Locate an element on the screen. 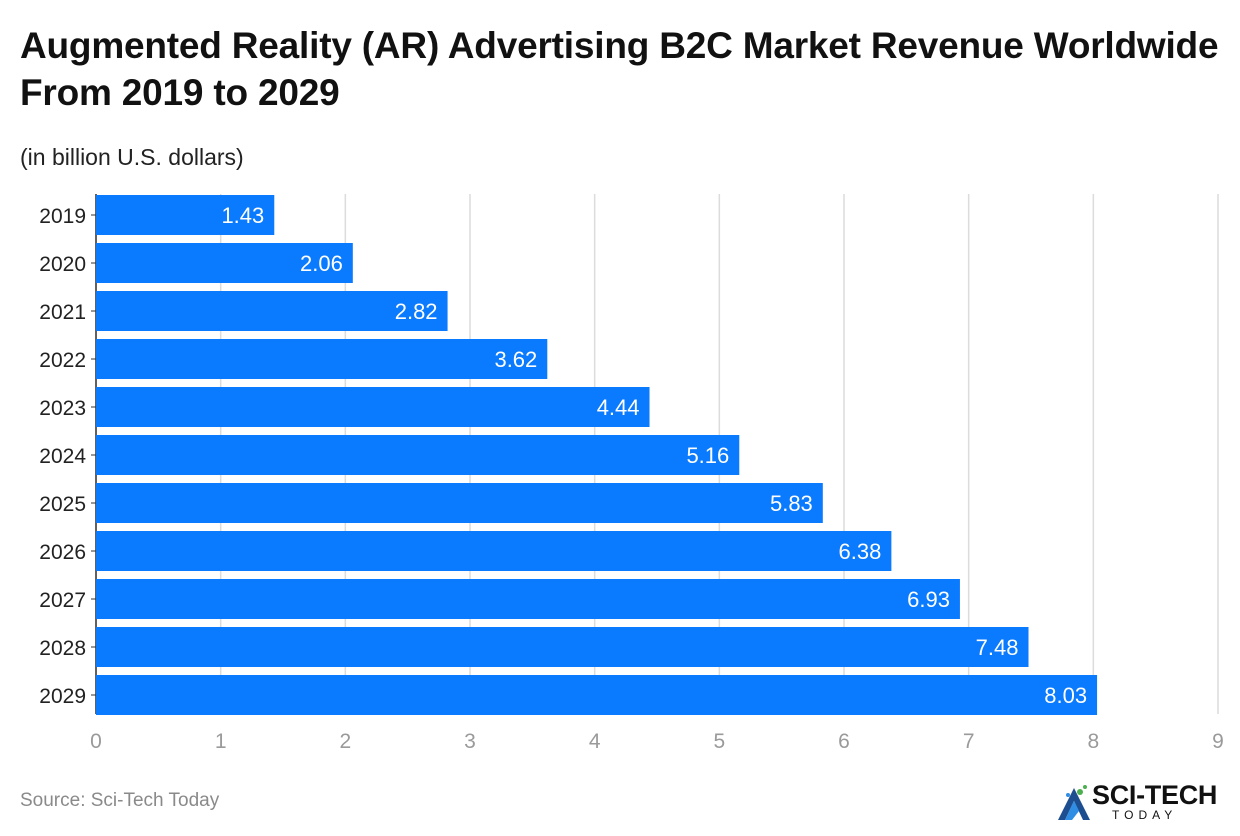 The image size is (1240, 836). category-label: 2028 is located at coordinates (62, 648).